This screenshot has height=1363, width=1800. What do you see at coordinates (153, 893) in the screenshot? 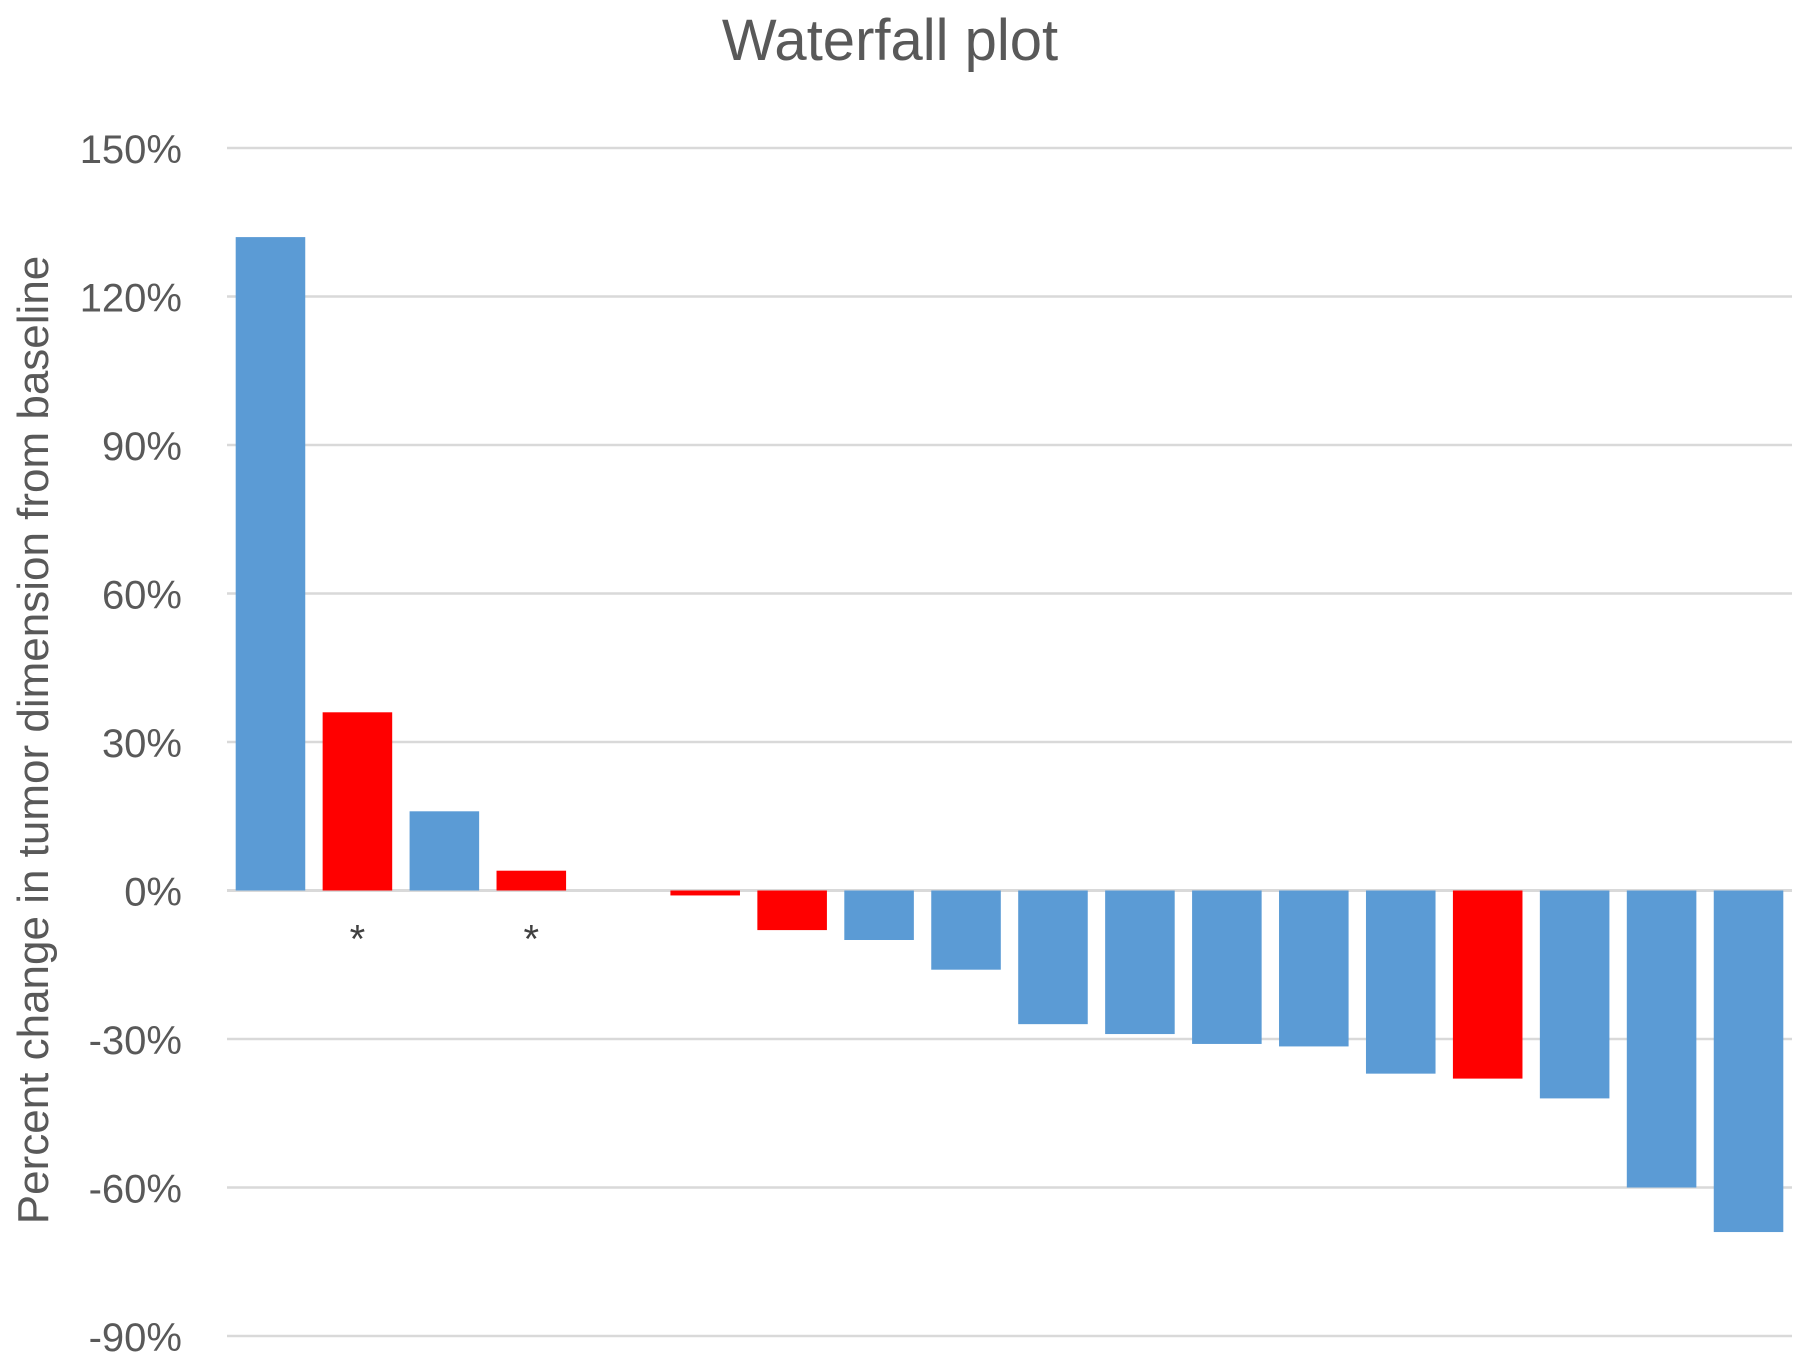
I see `y-tick-label: 0%` at bounding box center [153, 893].